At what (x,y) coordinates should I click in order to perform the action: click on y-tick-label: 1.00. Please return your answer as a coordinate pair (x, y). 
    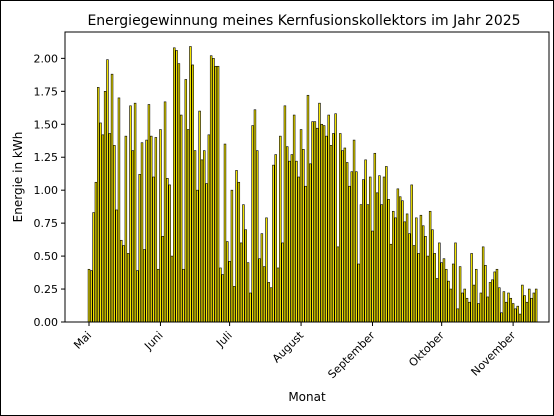
    Looking at the image, I should click on (46, 190).